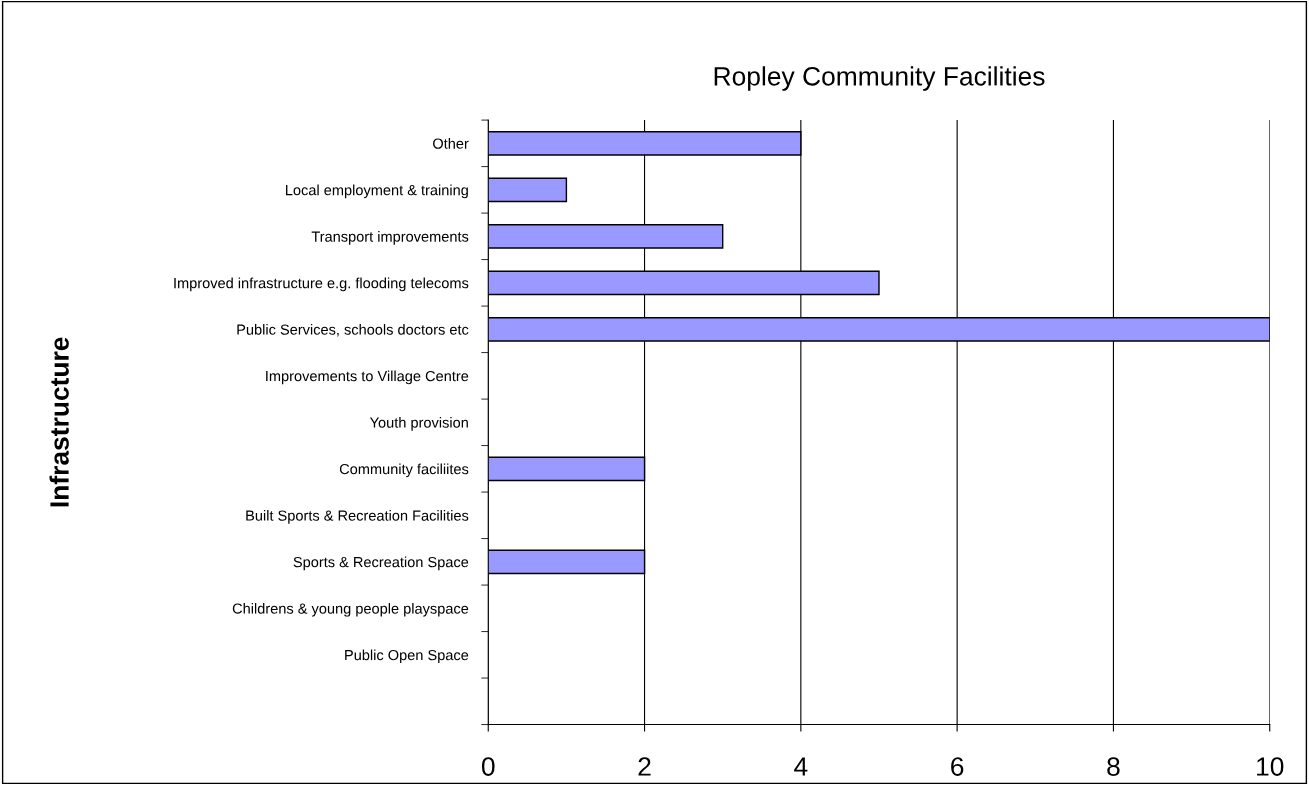 This screenshot has width=1309, height=785. What do you see at coordinates (59, 422) in the screenshot?
I see `y-axis-title: Infrastructure` at bounding box center [59, 422].